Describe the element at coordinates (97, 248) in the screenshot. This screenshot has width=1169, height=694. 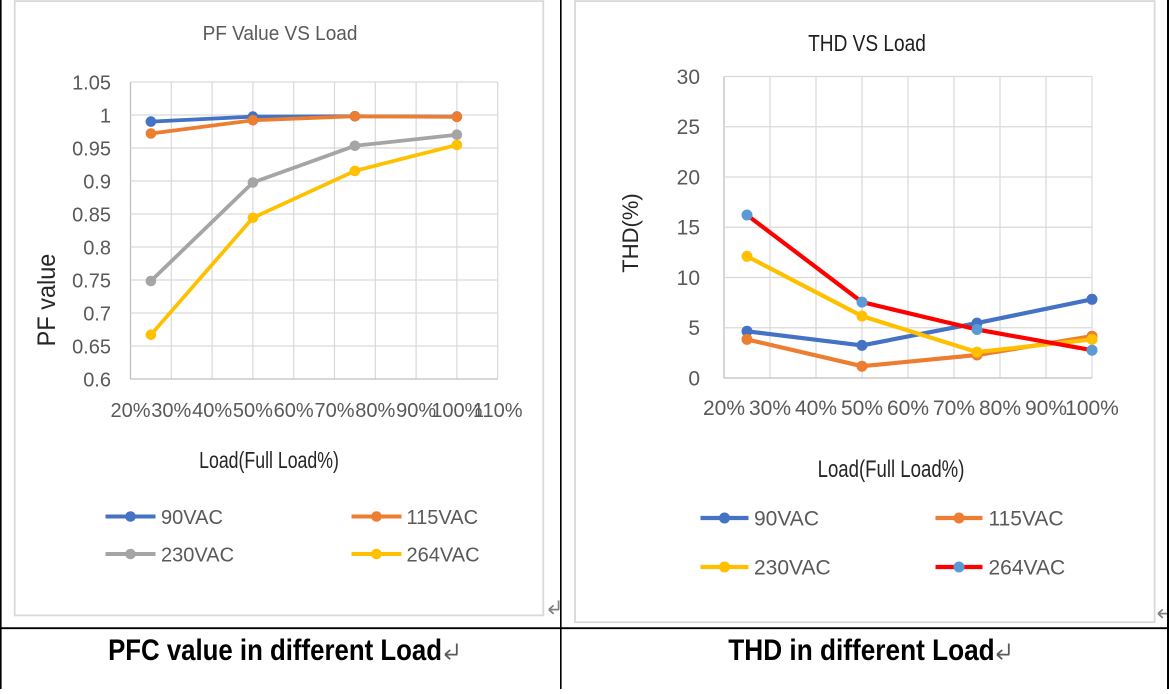
I see `svg-text: 0.8` at that location.